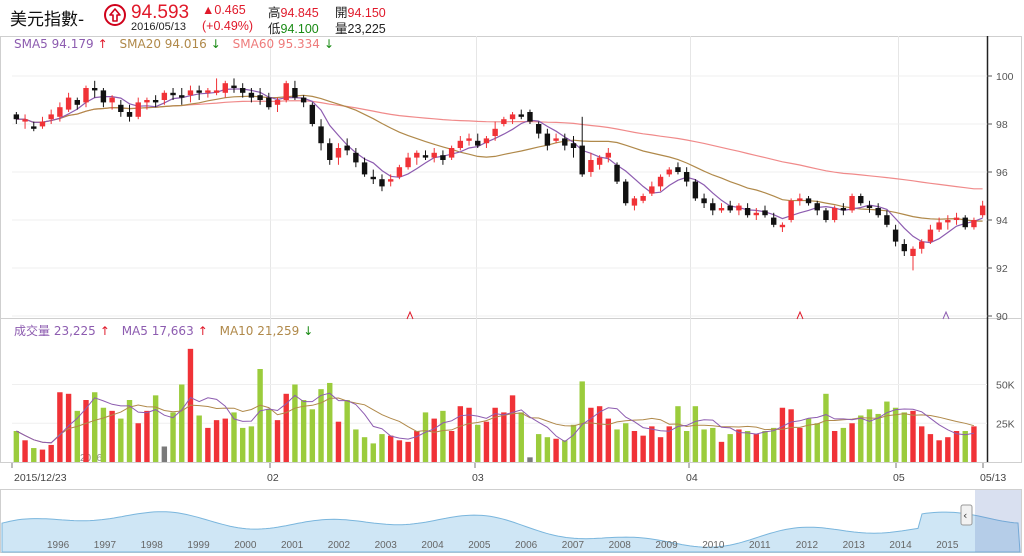 This screenshot has width=1024, height=556. Describe the element at coordinates (900, 545) in the screenshot. I see `navigator-year-label: 2014` at that location.